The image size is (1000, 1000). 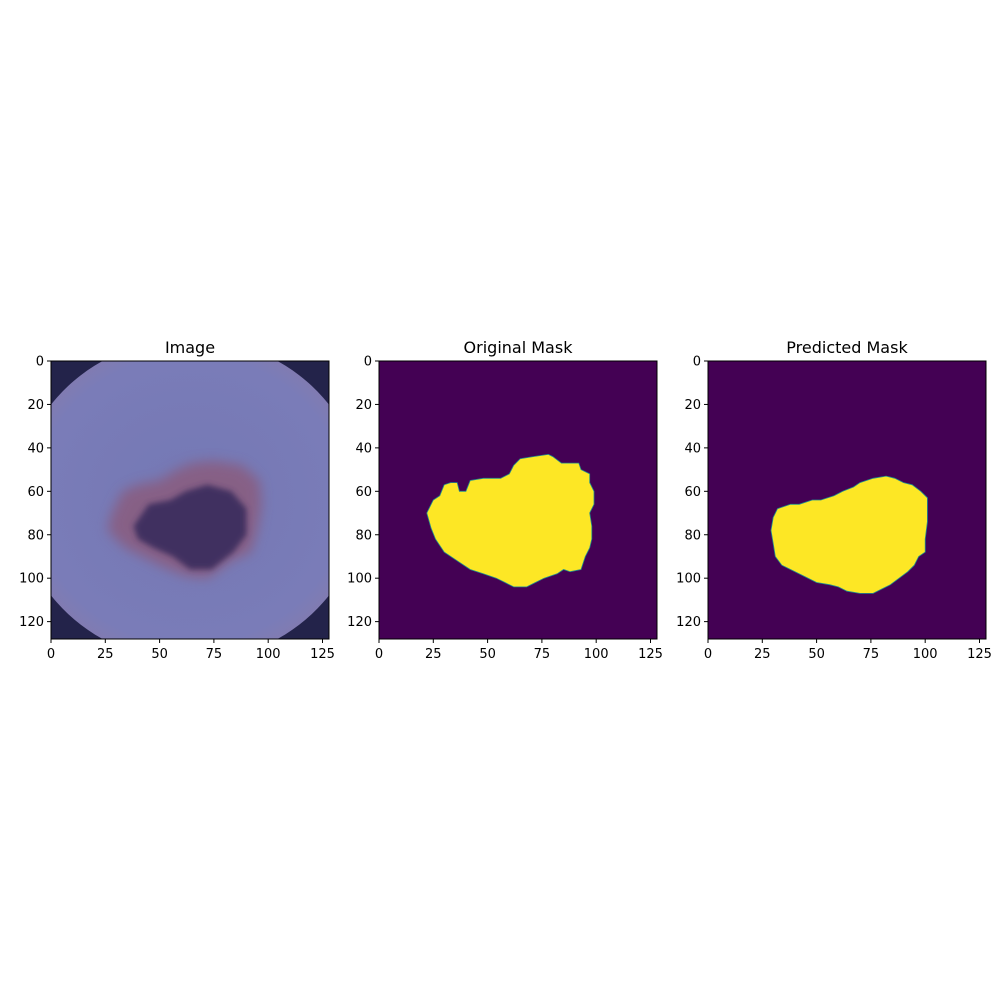 What do you see at coordinates (190, 527) in the screenshot?
I see `lesion-core` at bounding box center [190, 527].